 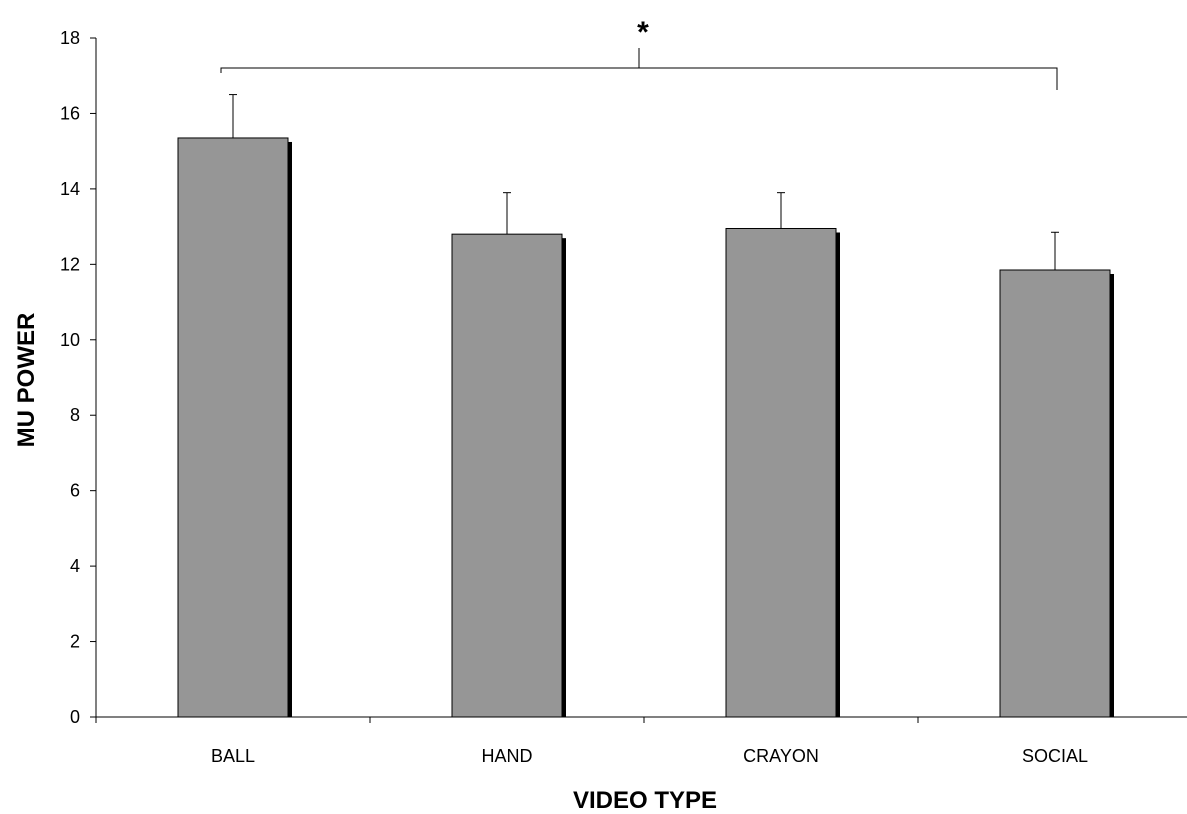 I want to click on bar-hand, so click(x=507, y=475).